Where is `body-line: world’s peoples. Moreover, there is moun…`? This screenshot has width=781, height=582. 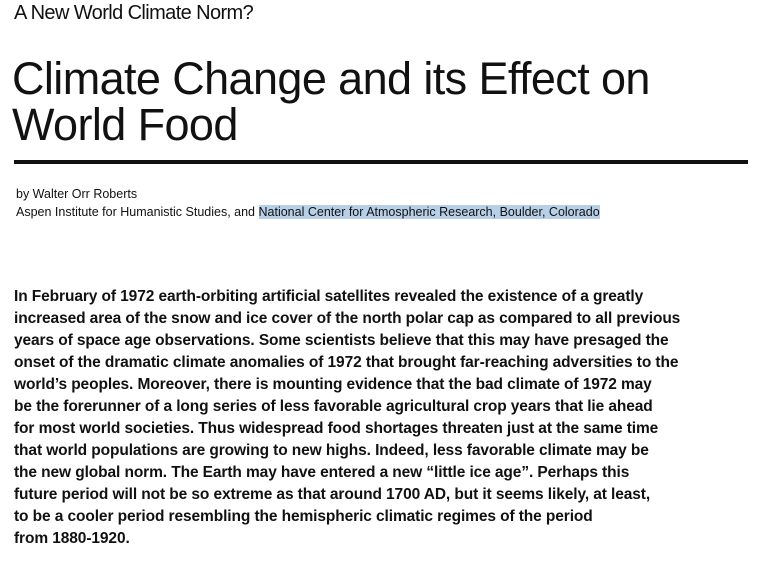
body-line: world’s peoples. Moreover, there is moun… is located at coordinates (333, 384).